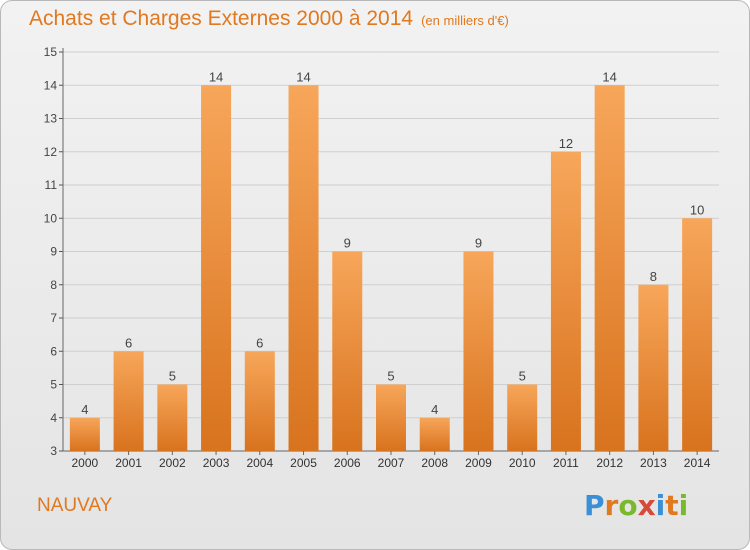 This screenshot has height=550, width=750. I want to click on data-label-2000: 4, so click(84, 409).